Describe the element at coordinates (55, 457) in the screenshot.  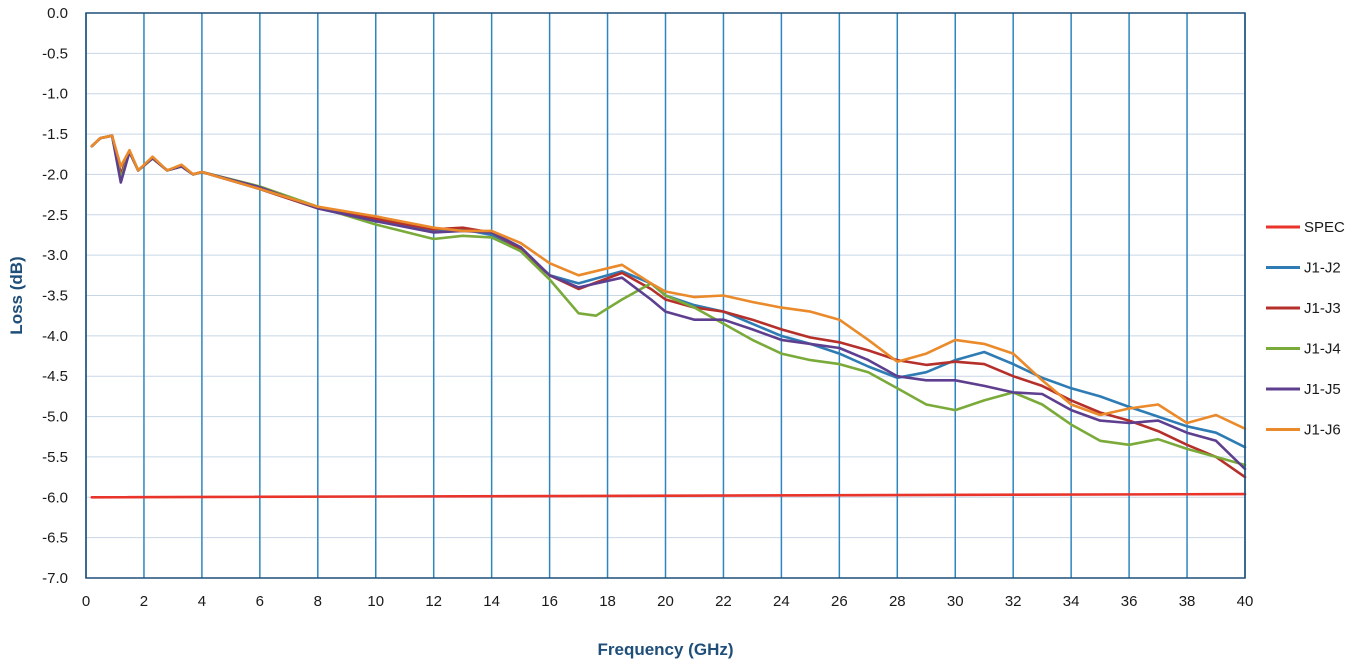
I see `y-tick-label: -5.5` at that location.